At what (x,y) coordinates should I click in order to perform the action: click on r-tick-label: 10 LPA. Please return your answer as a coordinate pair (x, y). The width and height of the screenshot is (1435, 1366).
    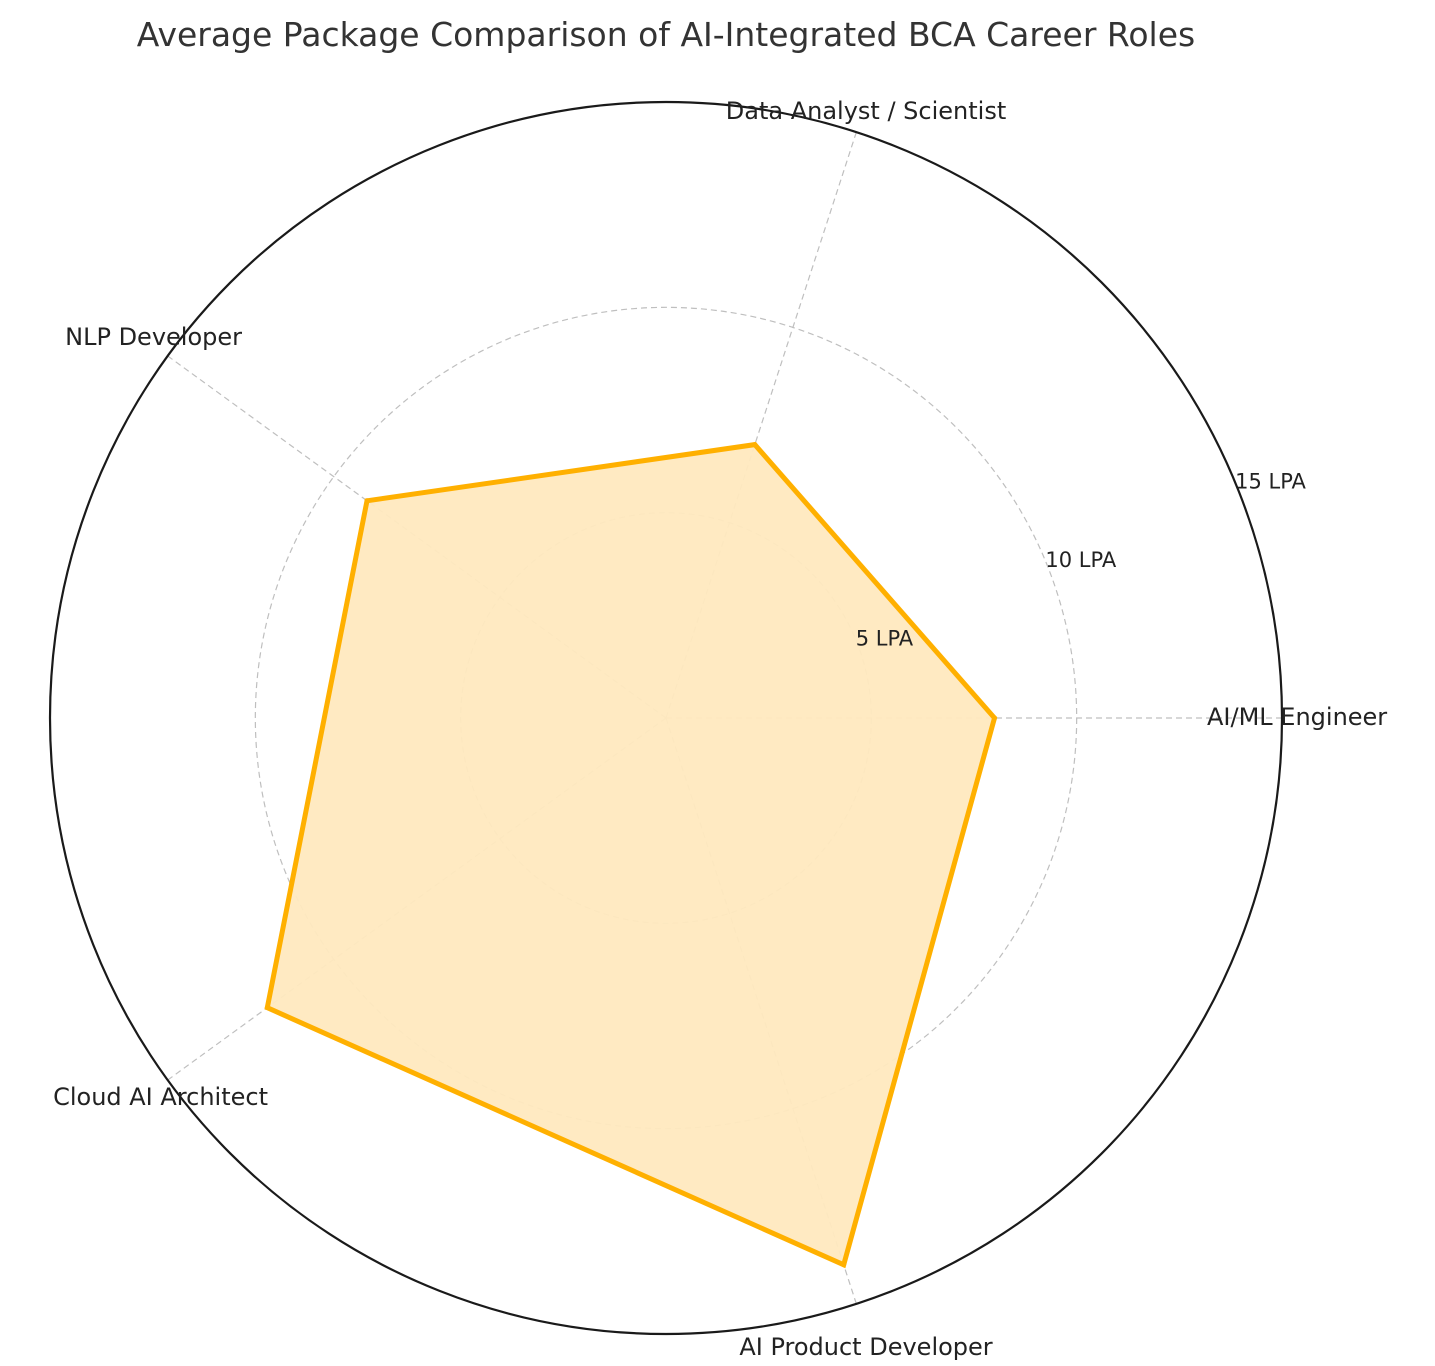
    Looking at the image, I should click on (1080, 560).